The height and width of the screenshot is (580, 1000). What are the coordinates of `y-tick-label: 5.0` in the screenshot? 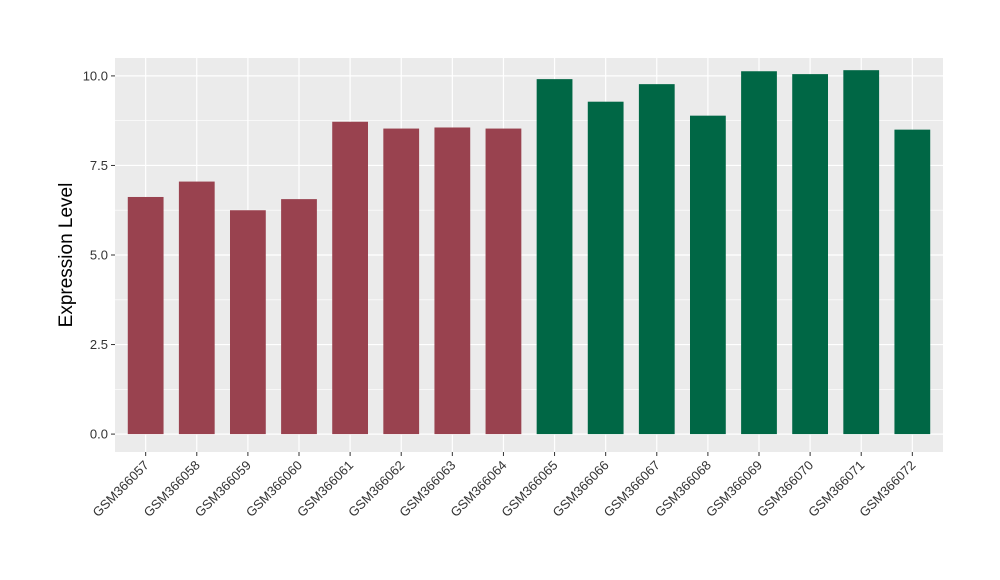 It's located at (99, 255).